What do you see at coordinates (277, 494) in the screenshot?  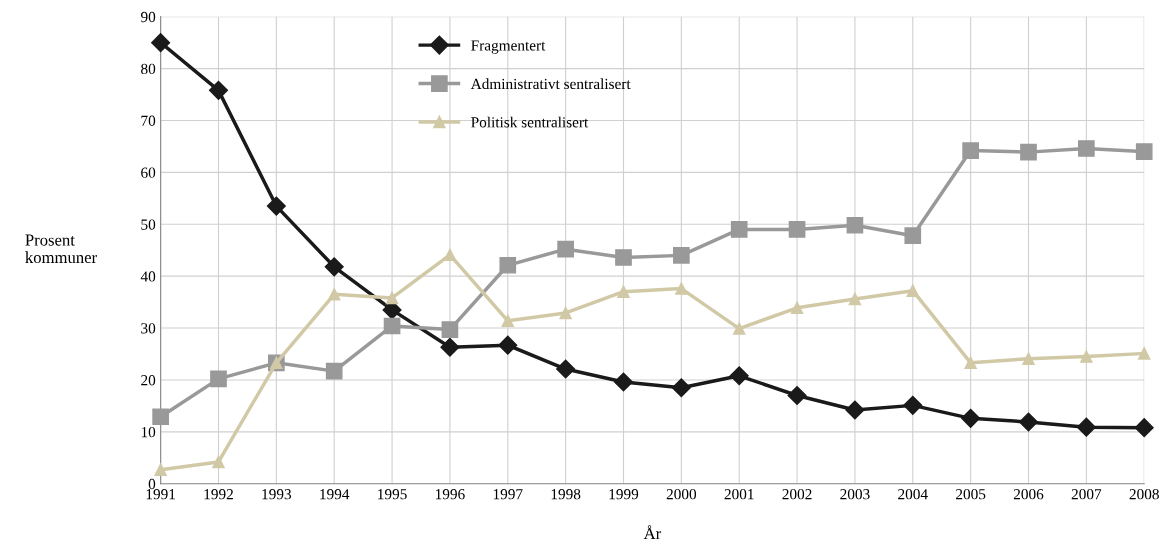 I see `x-tick-label: 1993` at bounding box center [277, 494].